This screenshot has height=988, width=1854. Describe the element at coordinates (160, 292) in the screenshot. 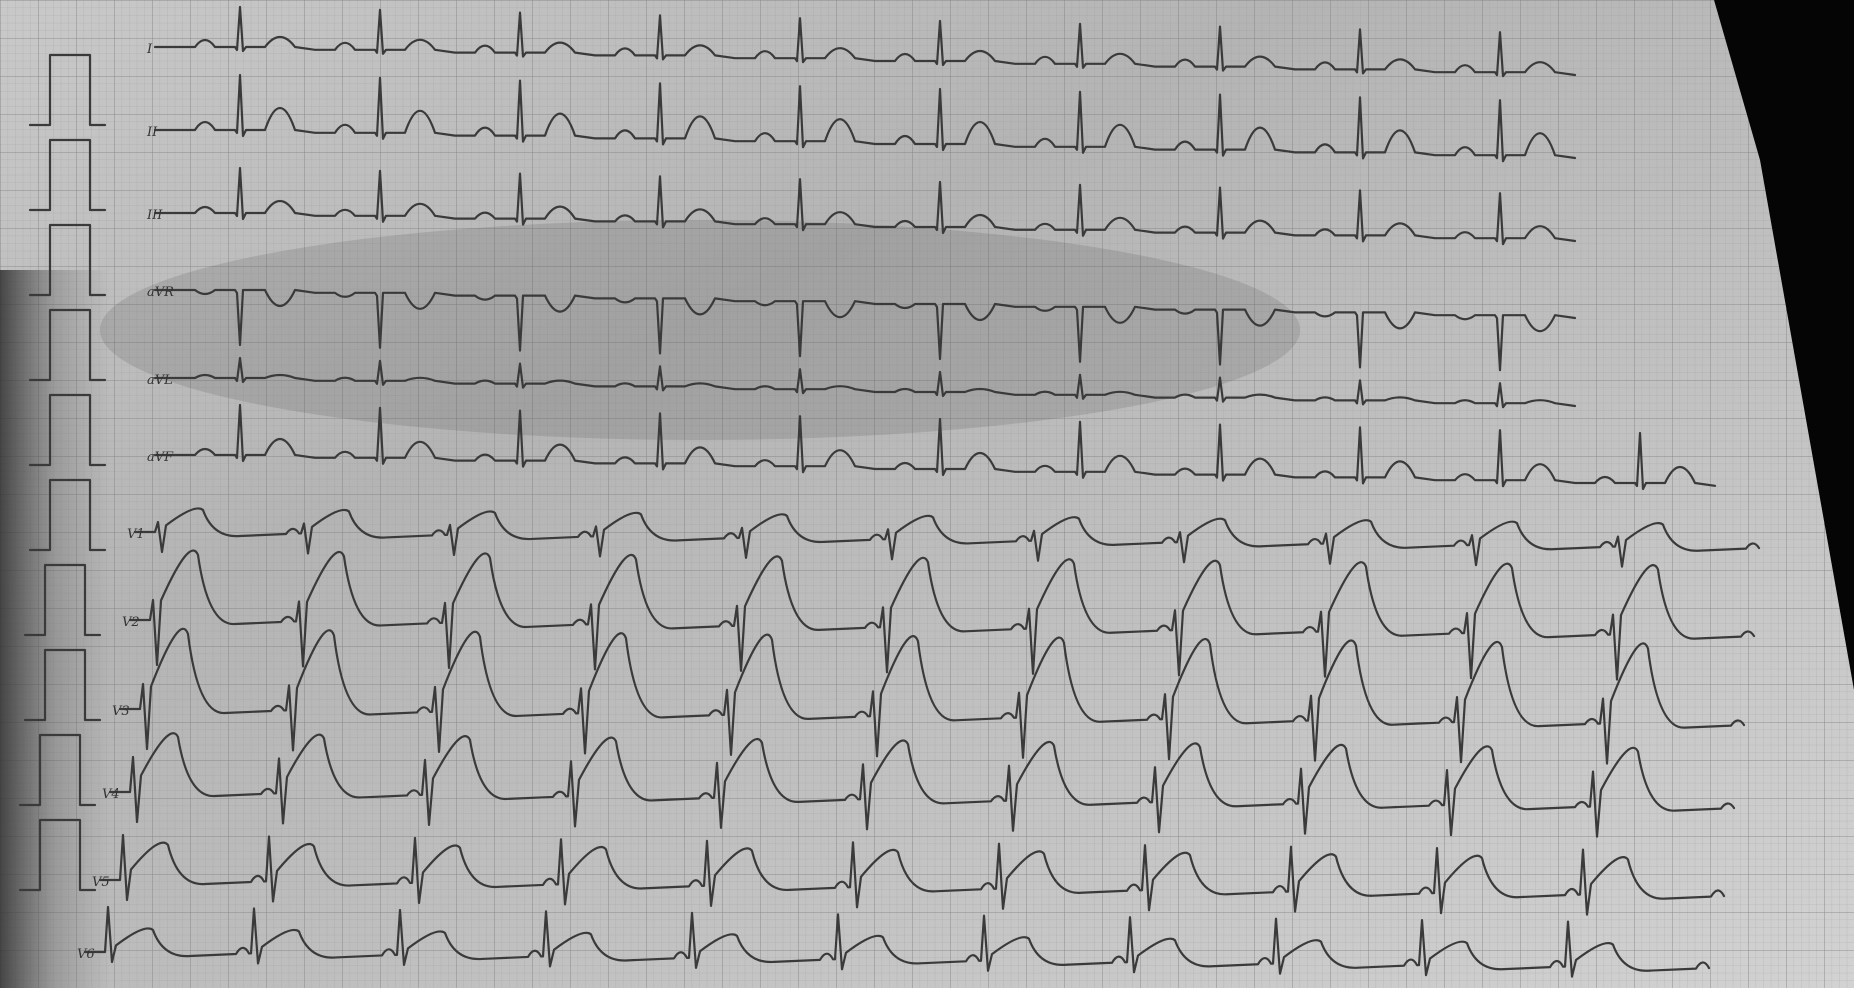

I see `lead-label: aVR` at that location.